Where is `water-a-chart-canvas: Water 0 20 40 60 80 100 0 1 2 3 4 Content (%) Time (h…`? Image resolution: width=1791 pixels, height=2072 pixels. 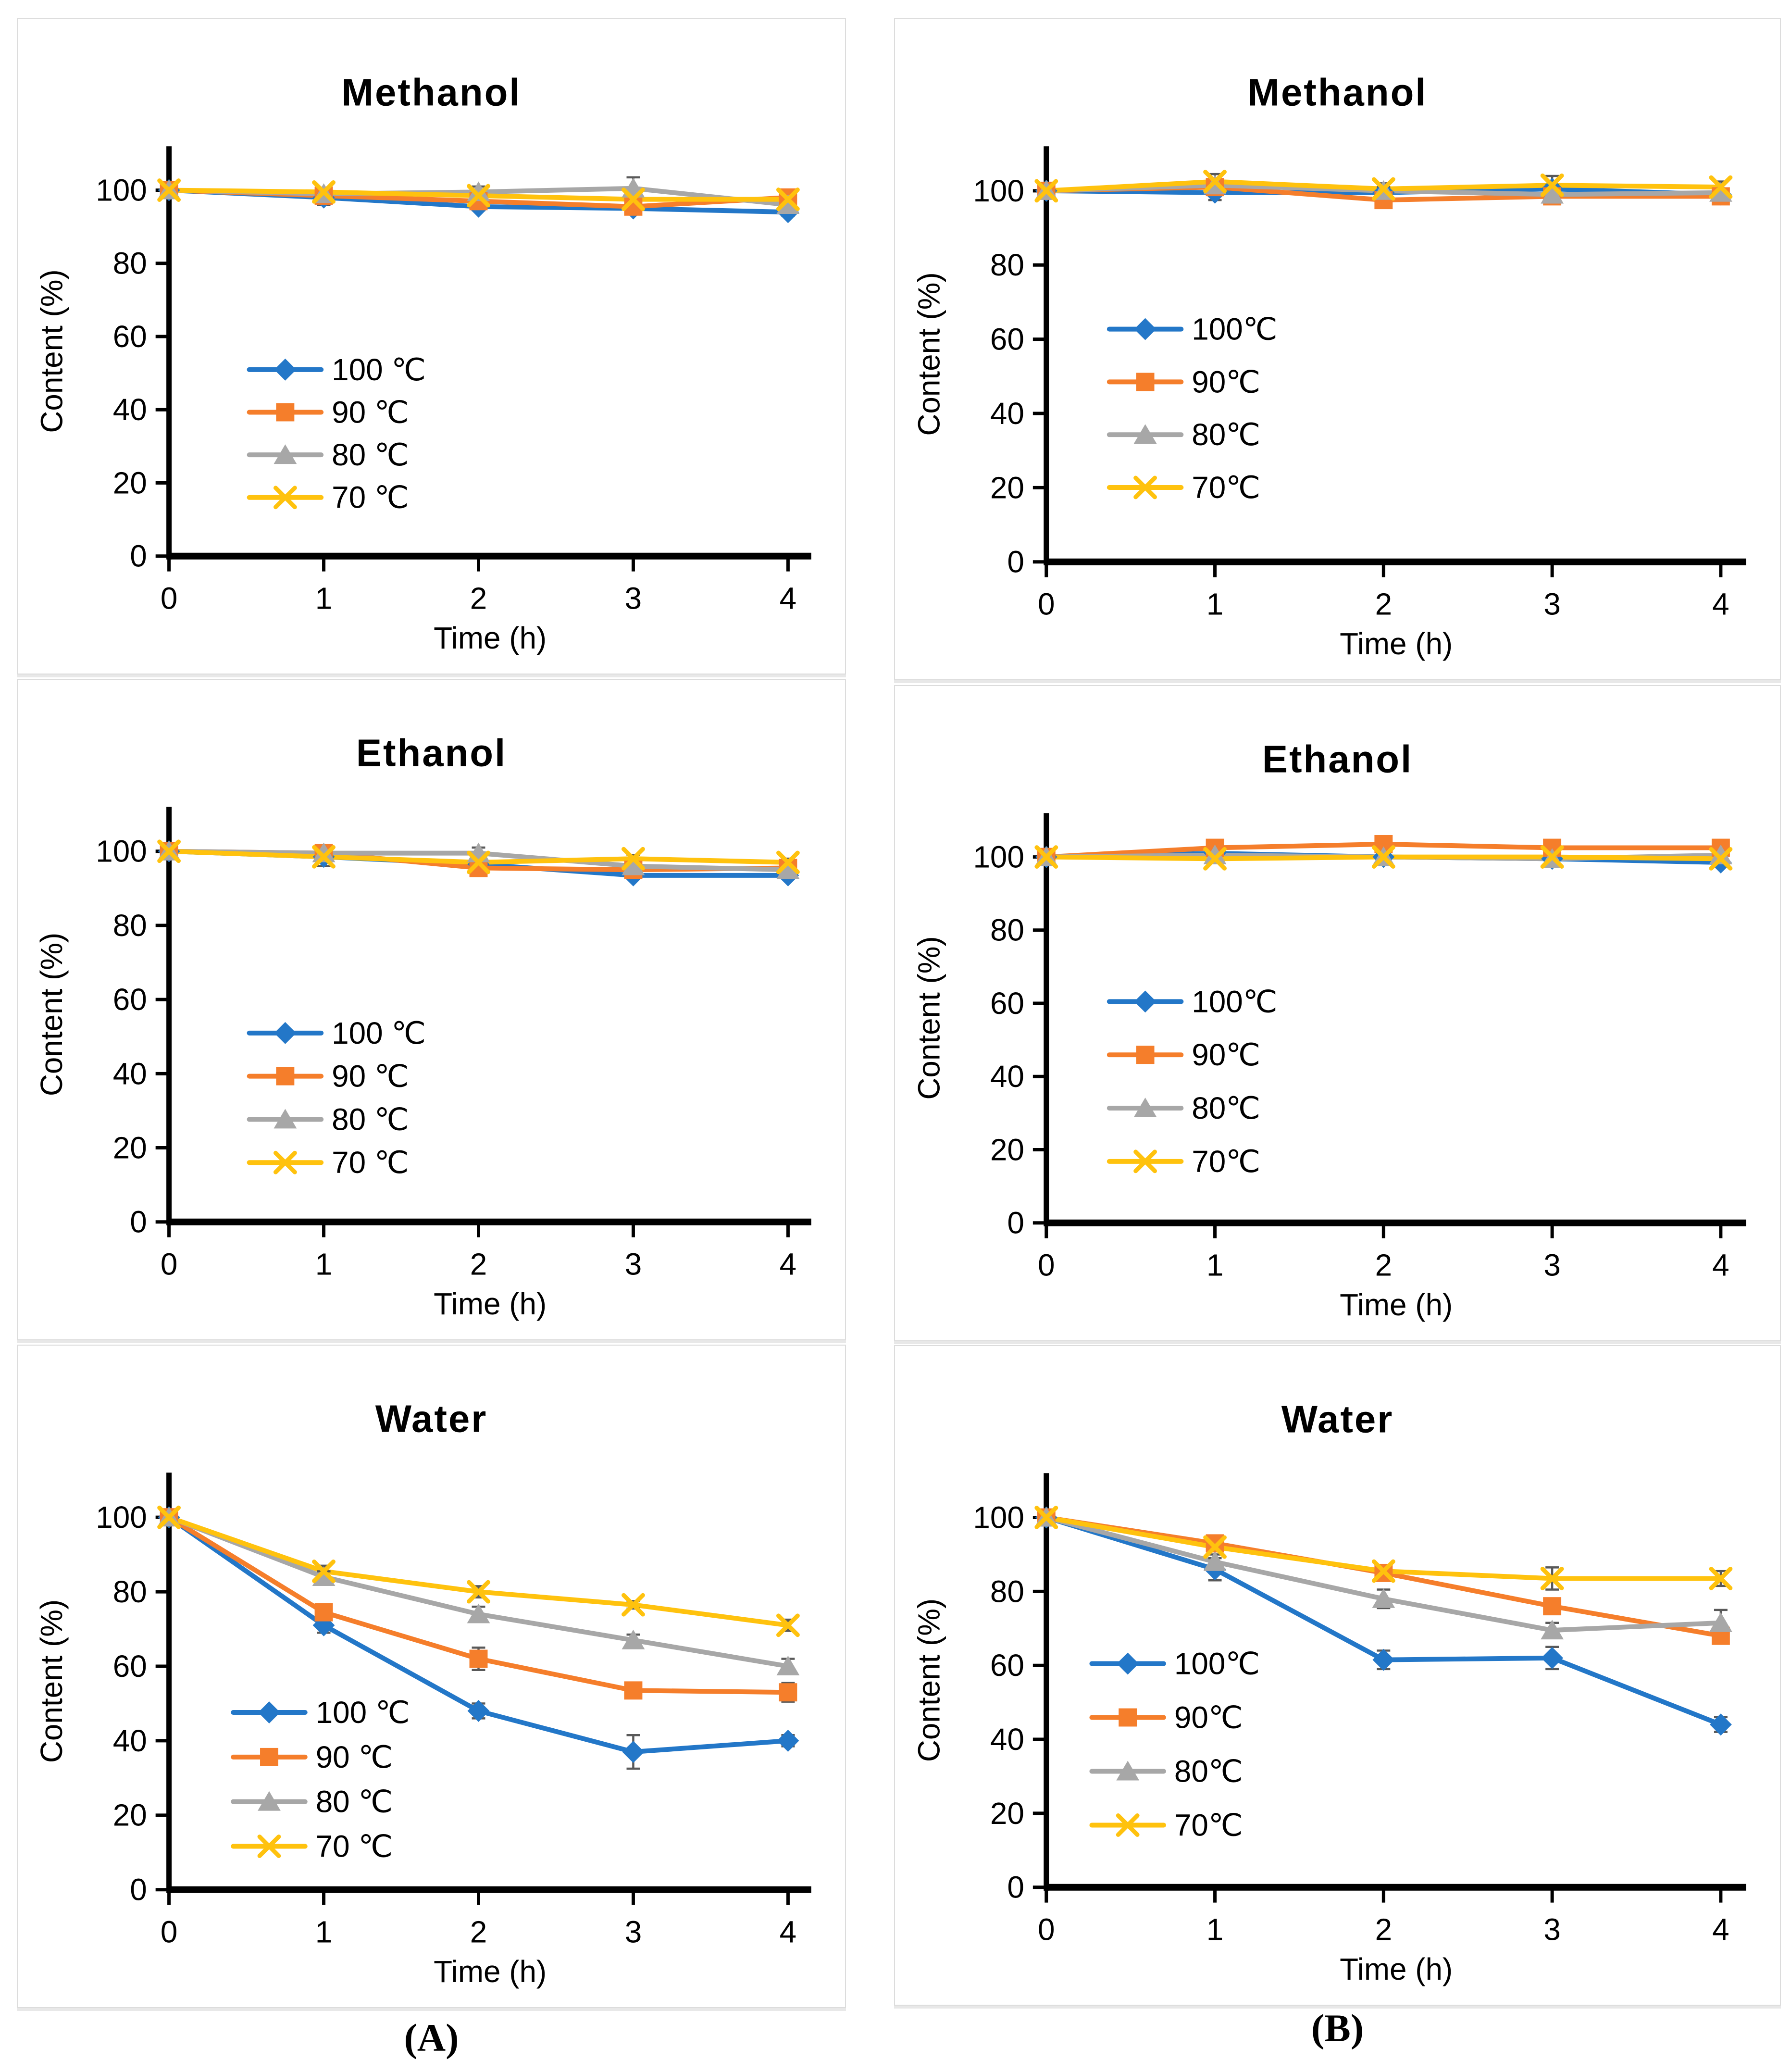 water-a-chart-canvas: Water 0 20 40 60 80 100 0 1 2 3 4 Content (%) Time (h… is located at coordinates (422, 1693).